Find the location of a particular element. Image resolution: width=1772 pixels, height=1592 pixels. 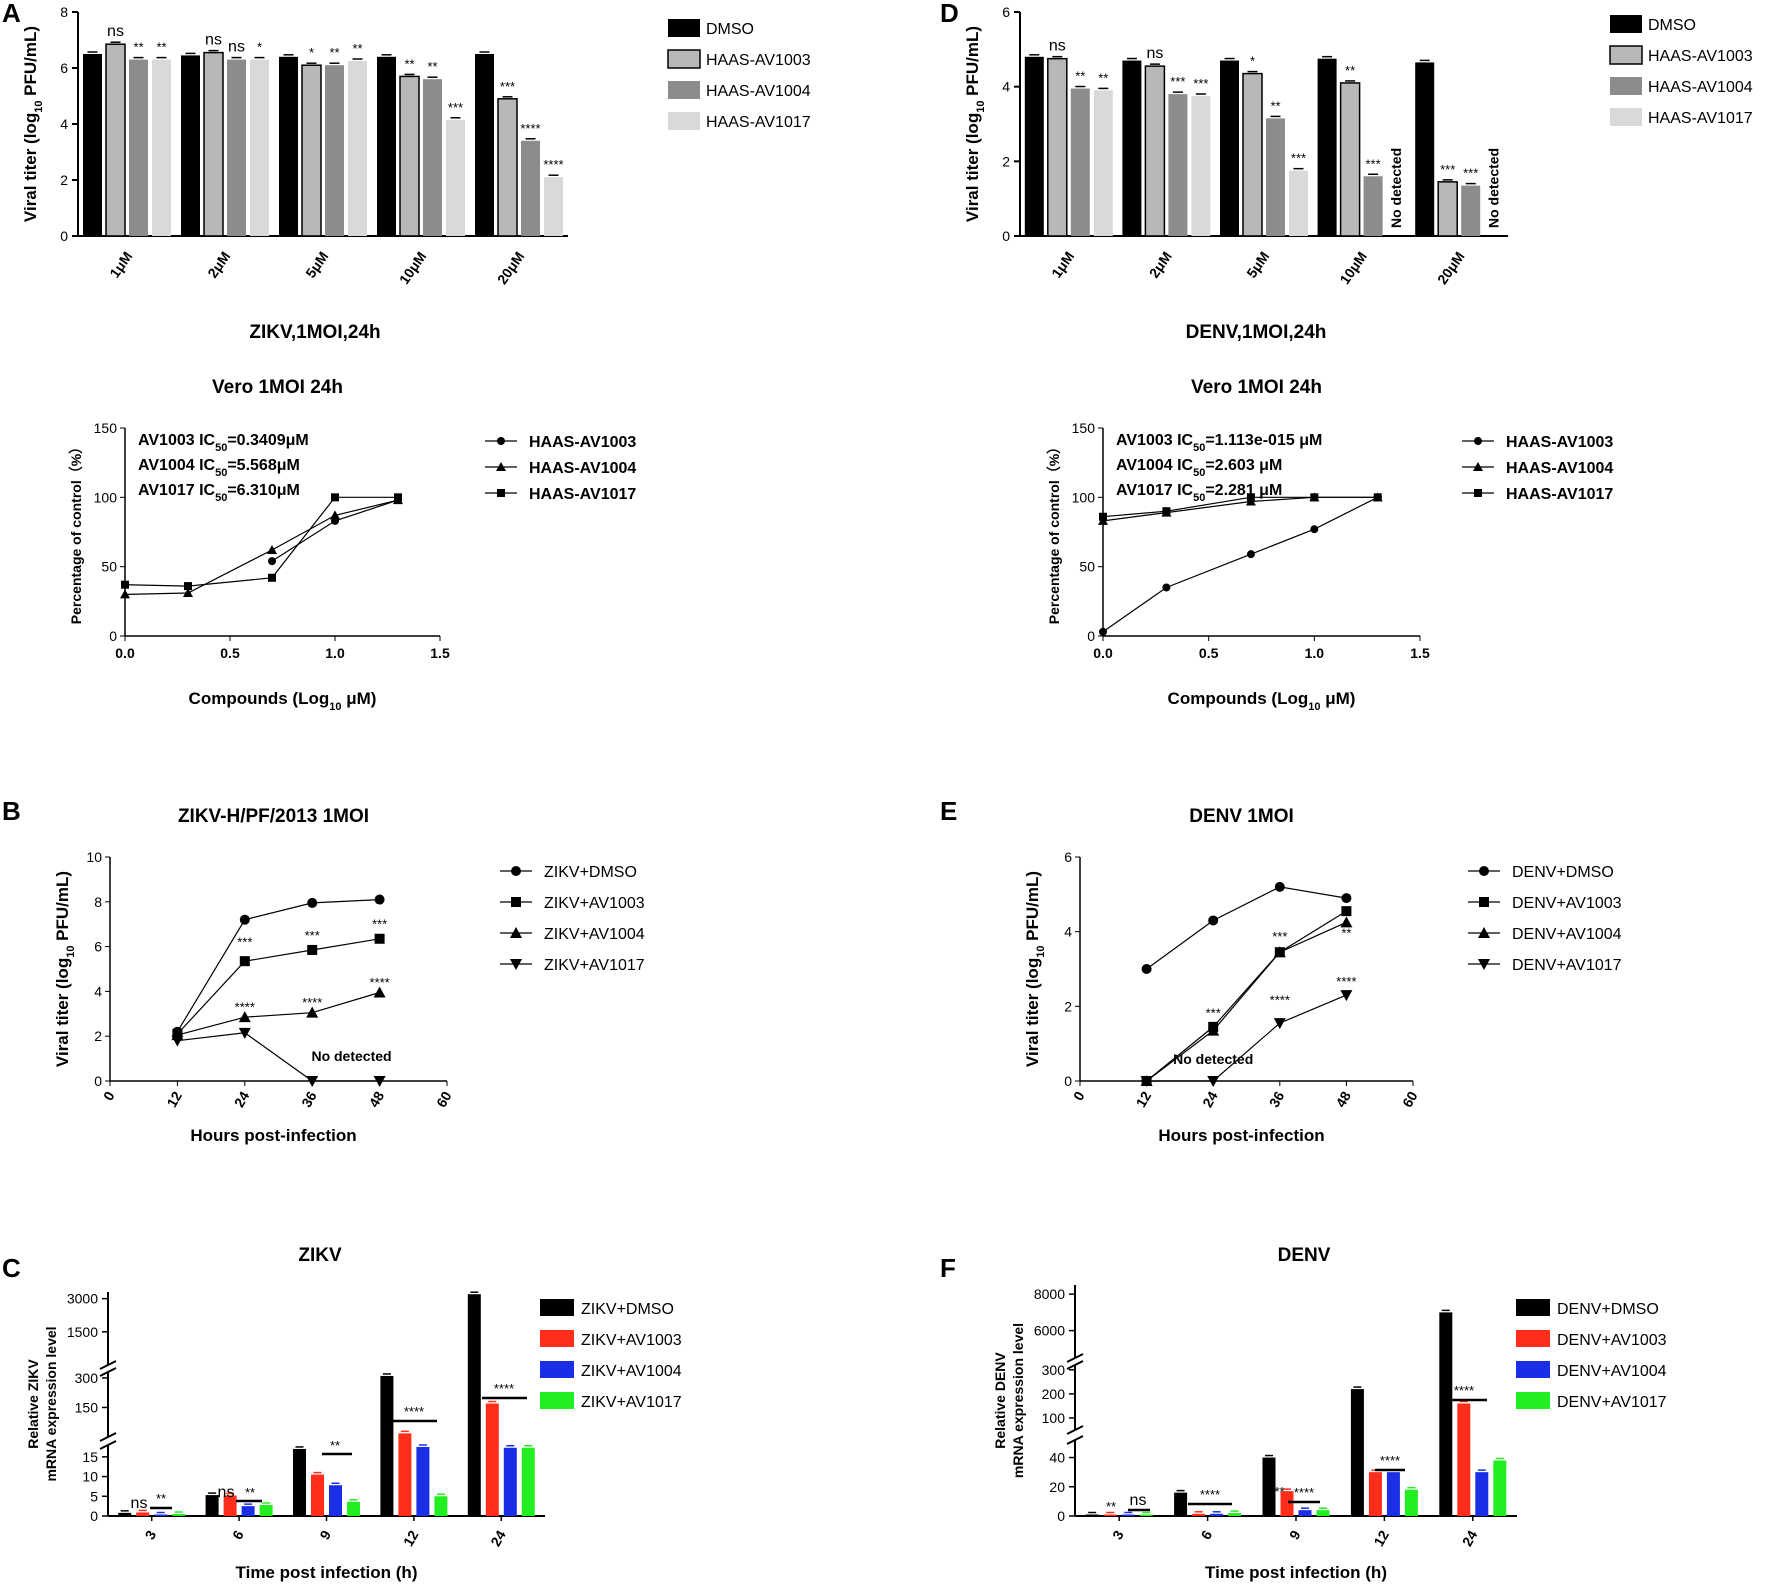

y-axis-label-line1: Relative DENV is located at coordinates (1000, 1400).